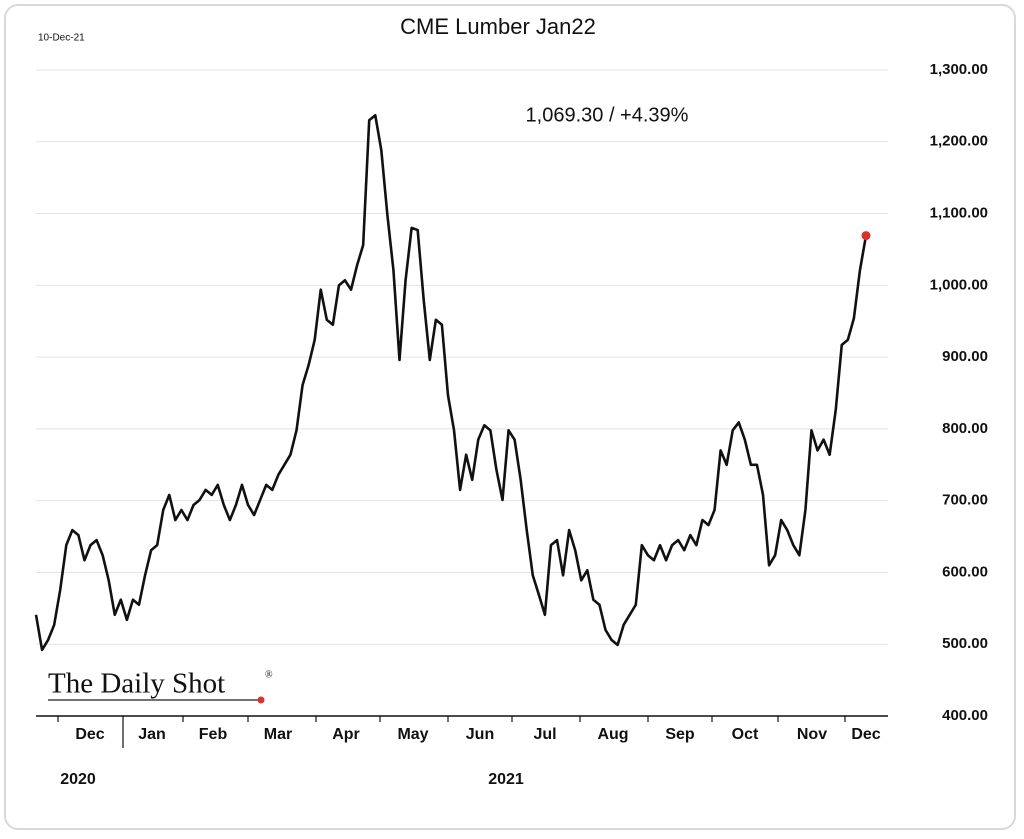 The height and width of the screenshot is (839, 1024). Describe the element at coordinates (959, 213) in the screenshot. I see `y-tick-label: 1,100.00` at that location.